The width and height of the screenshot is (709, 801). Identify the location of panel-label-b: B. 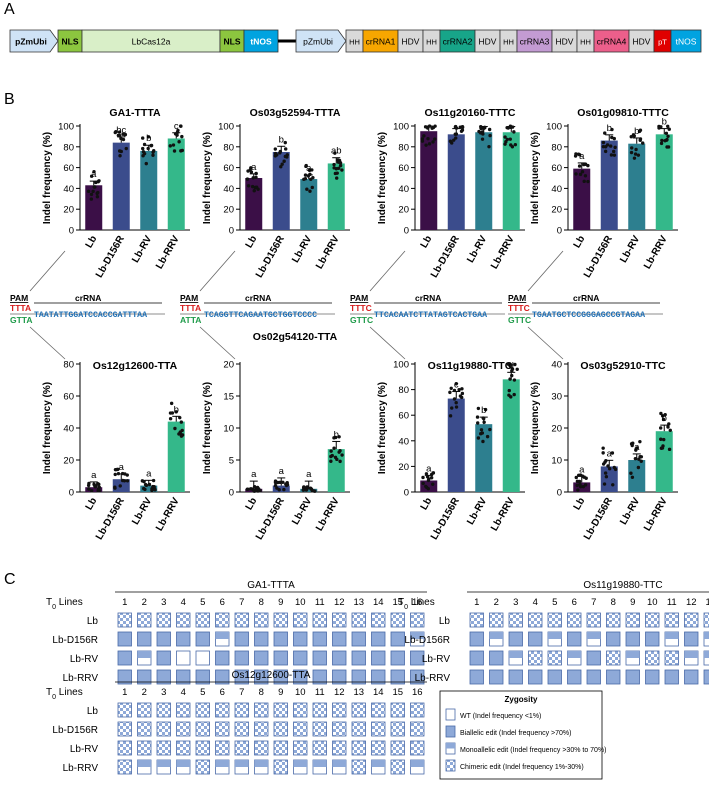
(9, 99).